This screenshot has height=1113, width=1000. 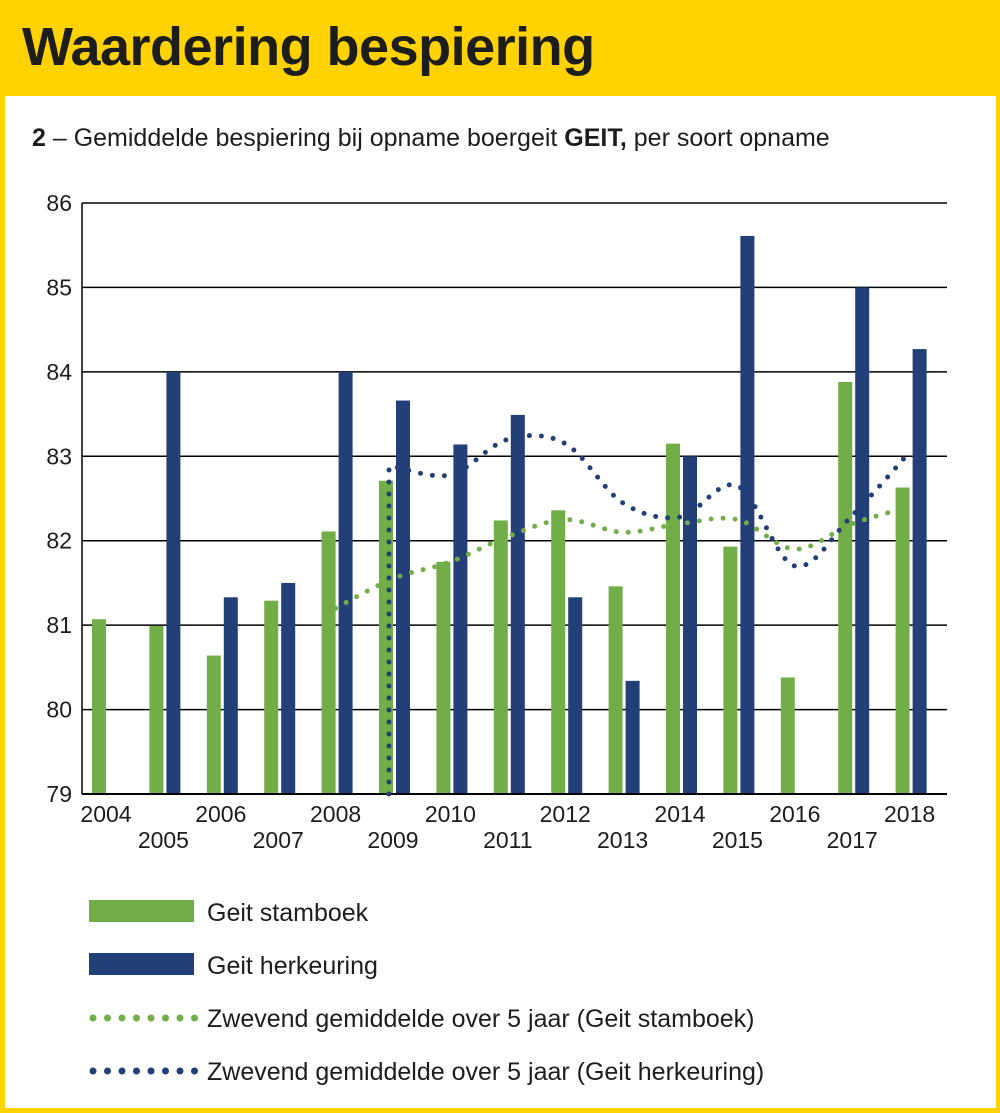 What do you see at coordinates (728, 138) in the screenshot?
I see `subtitle-suffix: per soort opname` at bounding box center [728, 138].